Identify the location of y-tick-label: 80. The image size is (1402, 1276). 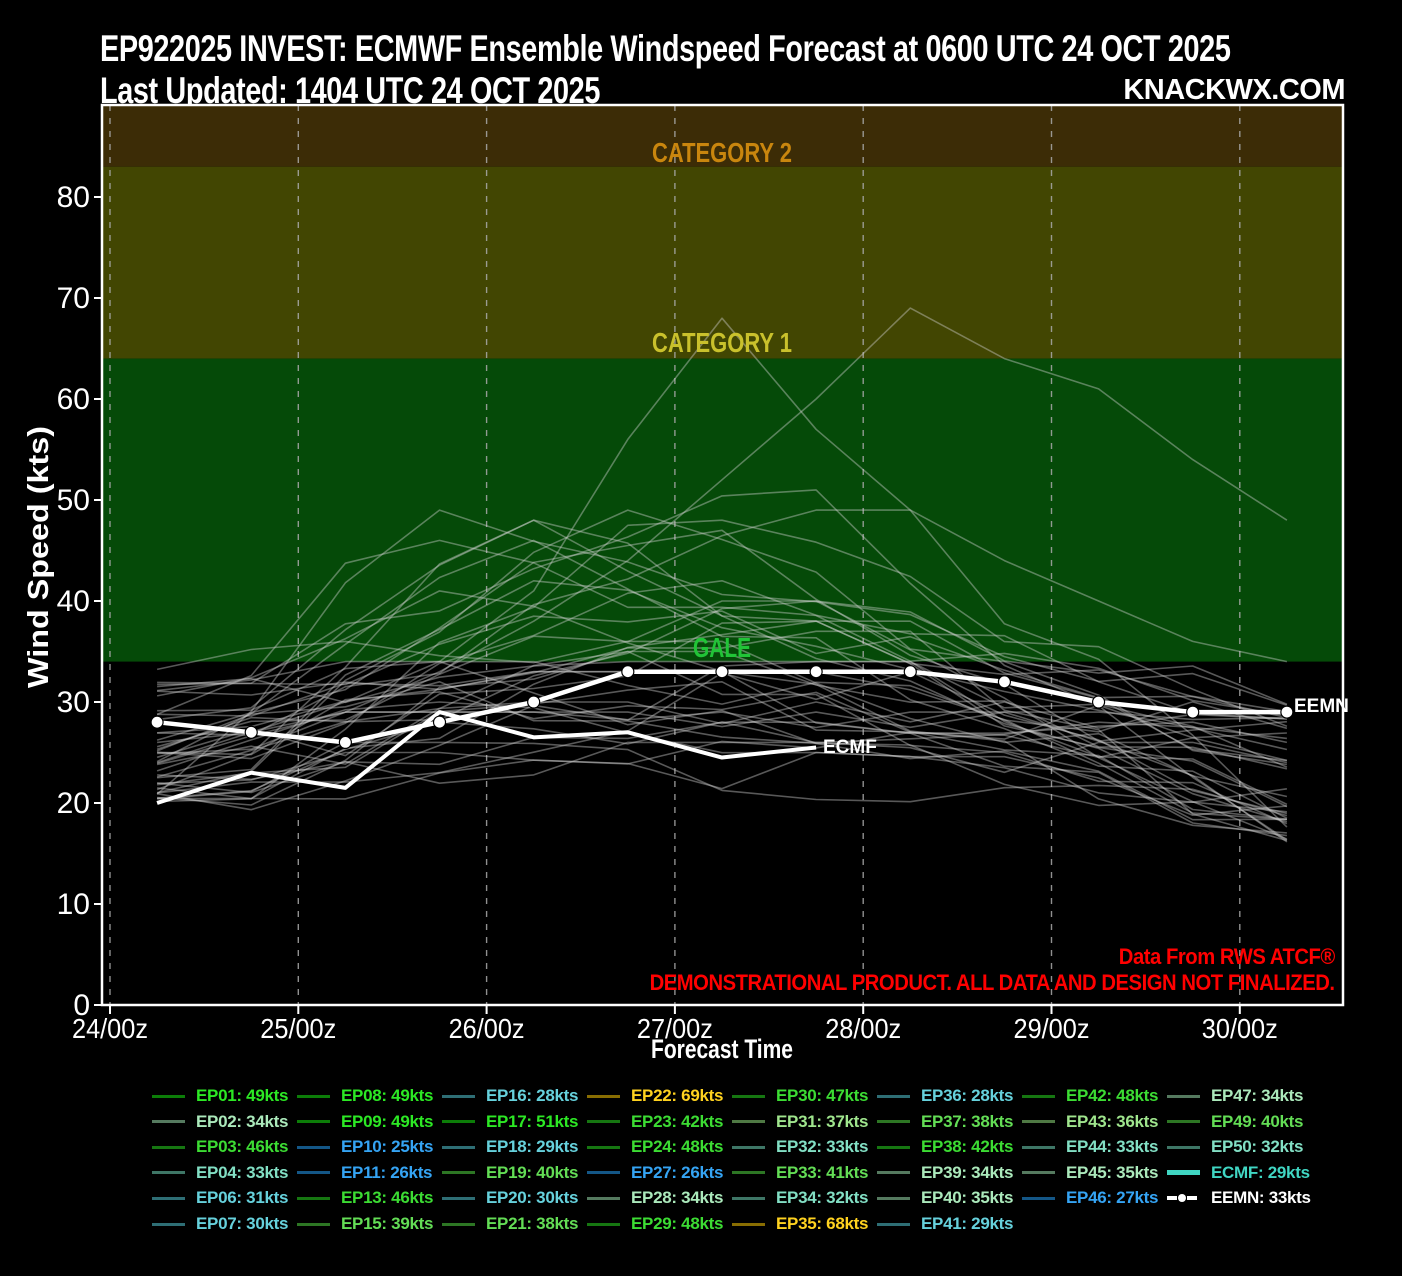
(73, 197).